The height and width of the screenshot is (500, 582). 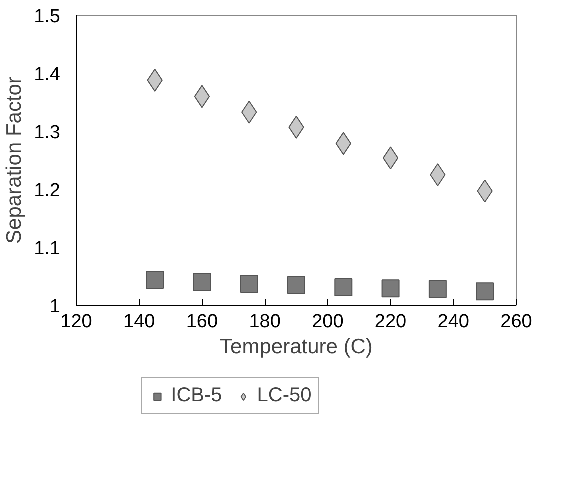 I want to click on y-tick-label: 1.1, so click(x=47, y=249).